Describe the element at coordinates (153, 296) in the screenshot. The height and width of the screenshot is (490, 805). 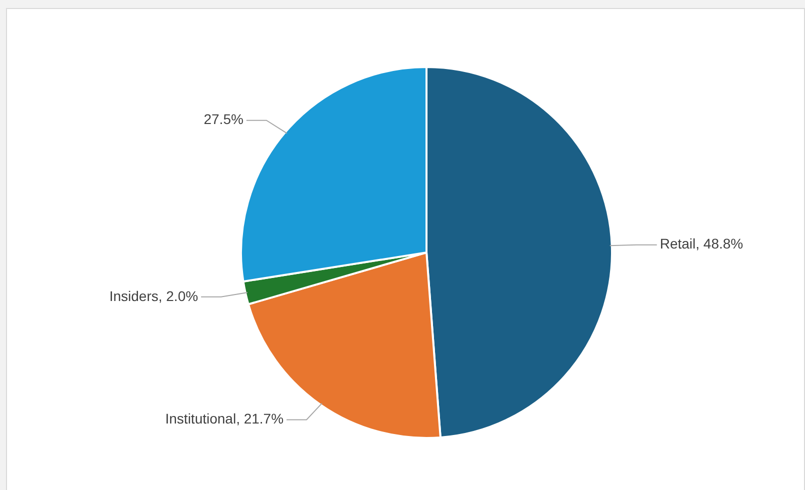
I see `slice-label: Insiders, 2.0%` at that location.